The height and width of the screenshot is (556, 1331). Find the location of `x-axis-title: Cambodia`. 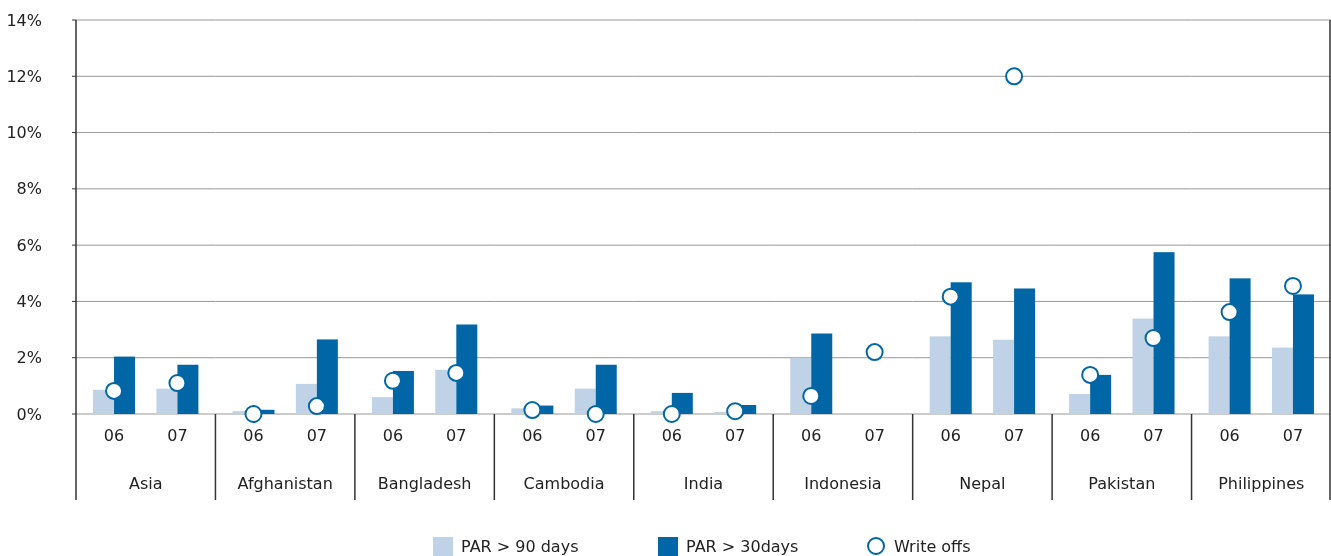

x-axis-title: Cambodia is located at coordinates (564, 483).